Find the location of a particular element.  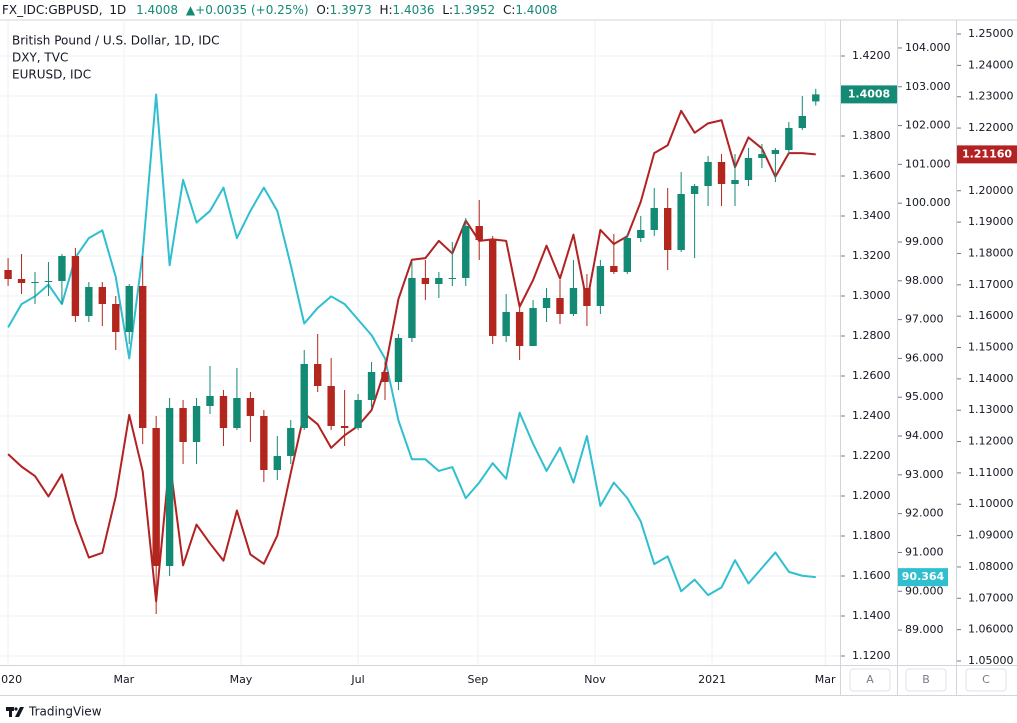

last-price: 1.4008 is located at coordinates (157, 10).